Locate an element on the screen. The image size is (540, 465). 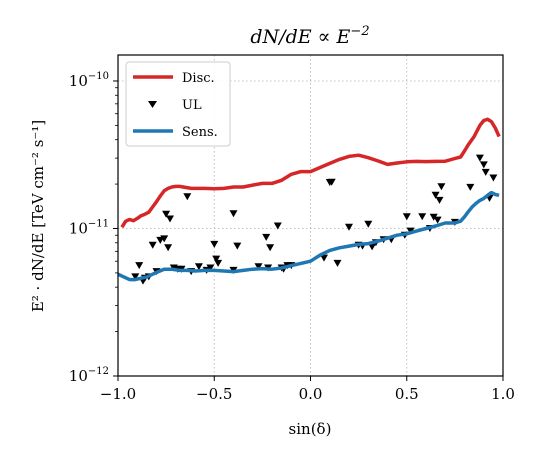
legend-box is located at coordinates (178, 104).